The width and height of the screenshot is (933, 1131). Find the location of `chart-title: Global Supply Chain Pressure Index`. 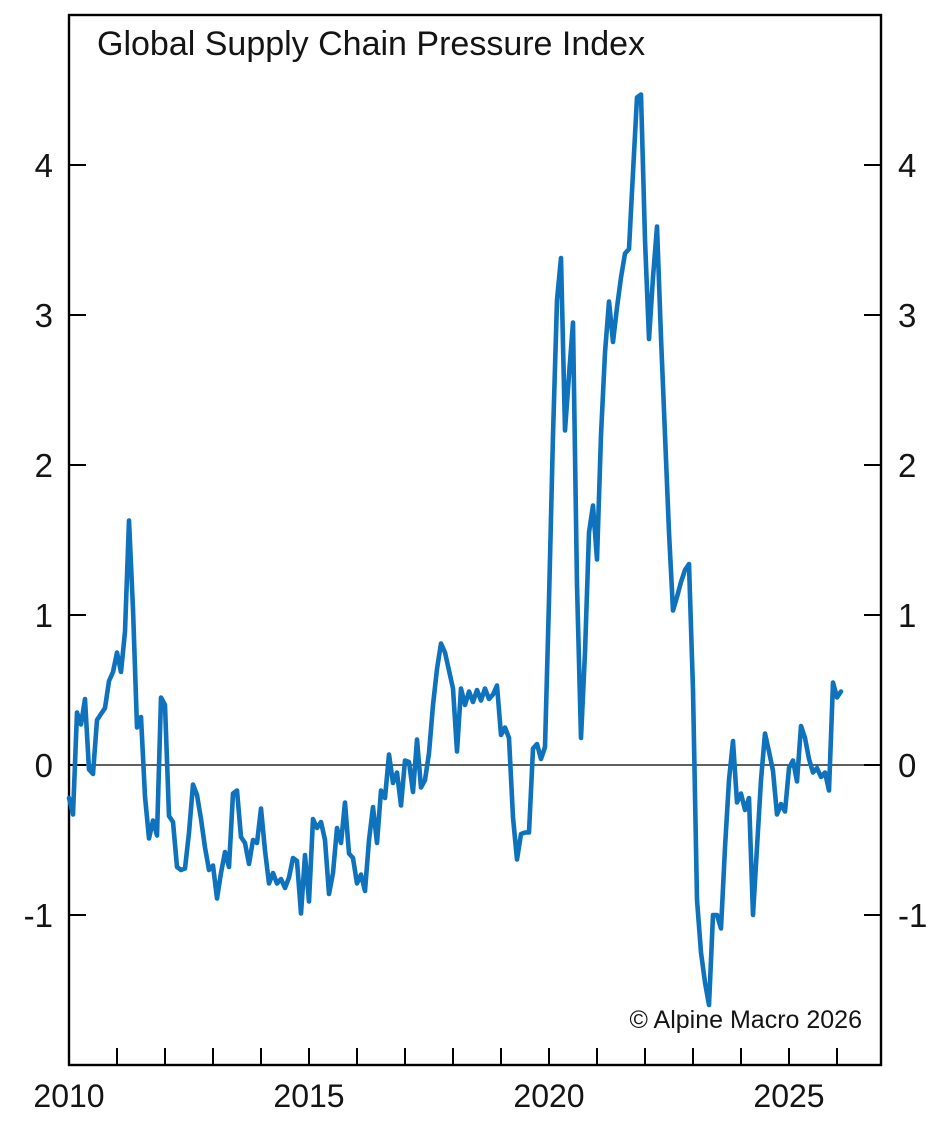

chart-title: Global Supply Chain Pressure Index is located at coordinates (371, 44).